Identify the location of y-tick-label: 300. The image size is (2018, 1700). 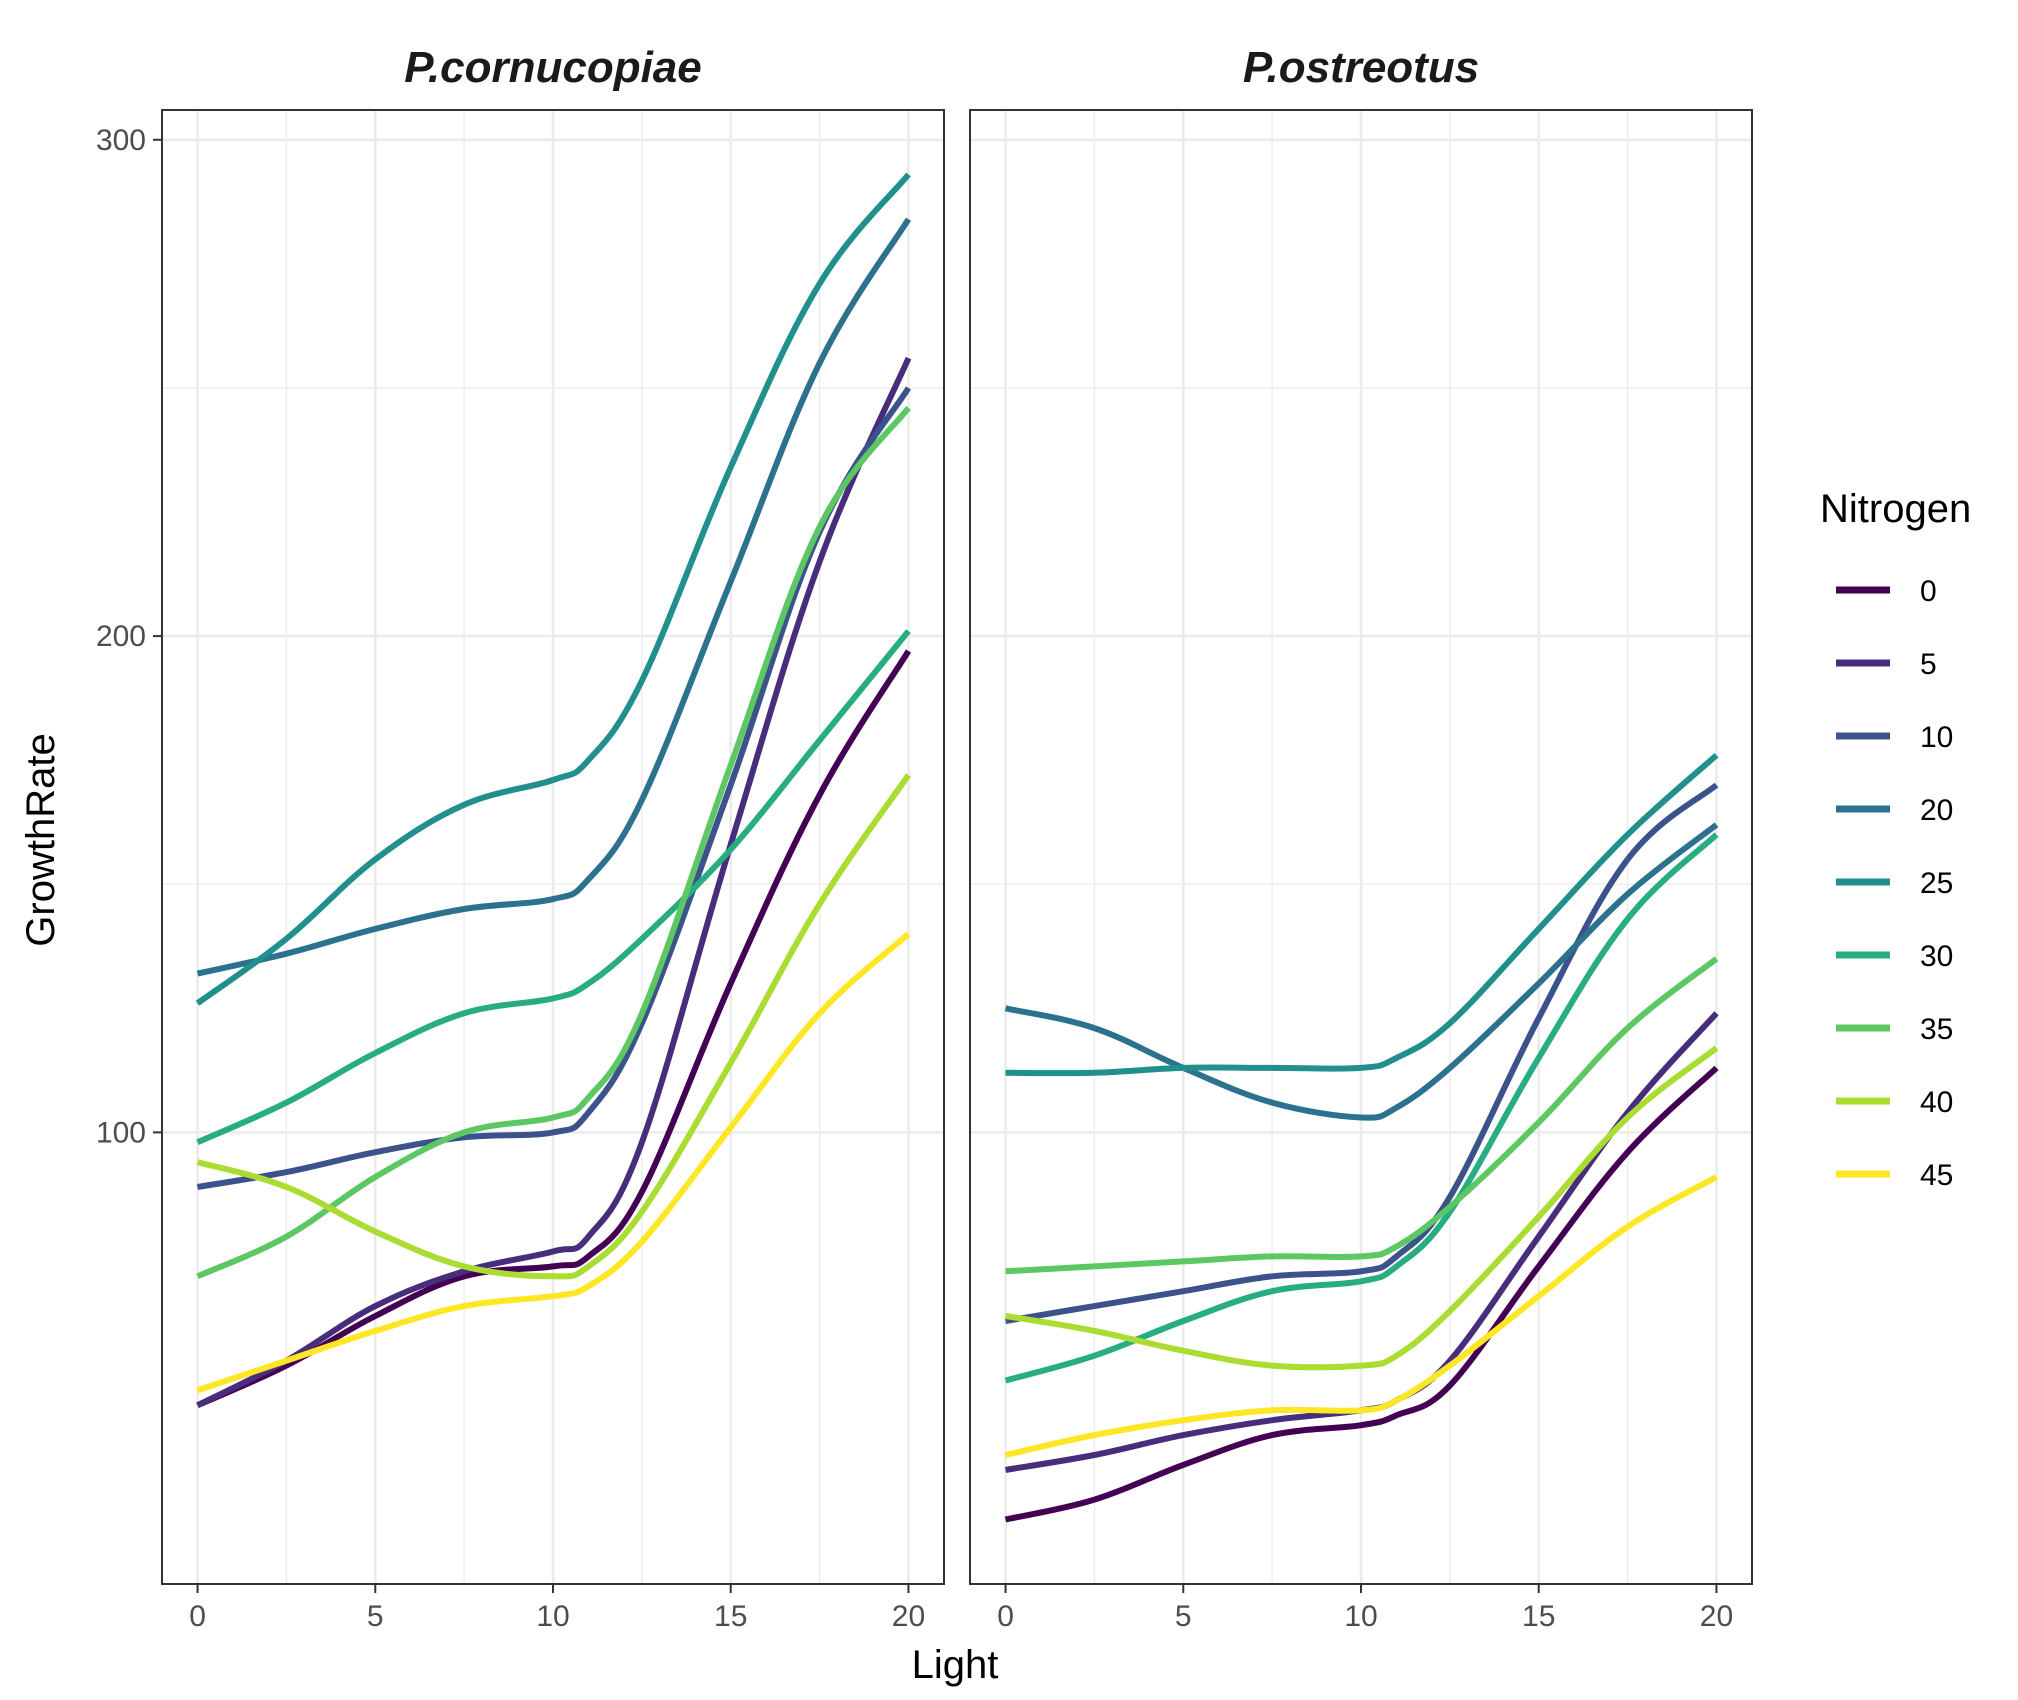
(121, 140).